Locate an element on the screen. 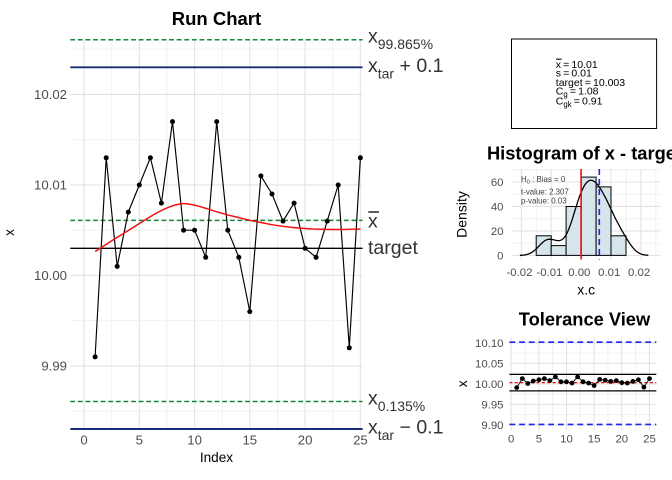  svg-text: target = 10.003 is located at coordinates (590, 83).